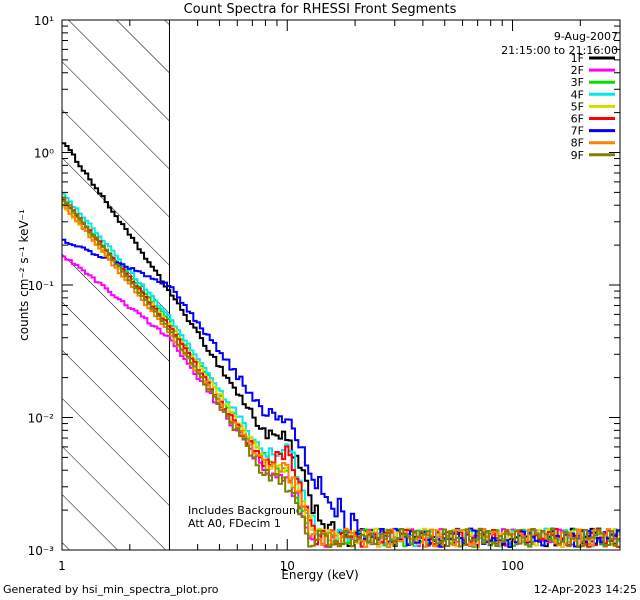 The width and height of the screenshot is (640, 600). What do you see at coordinates (320, 575) in the screenshot?
I see `x-axis-label: Energy (keV)` at bounding box center [320, 575].